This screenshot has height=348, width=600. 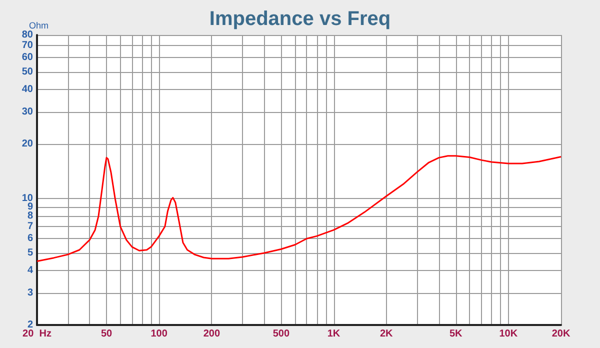 What do you see at coordinates (28, 112) in the screenshot?
I see `y-tick-label: 30` at bounding box center [28, 112].